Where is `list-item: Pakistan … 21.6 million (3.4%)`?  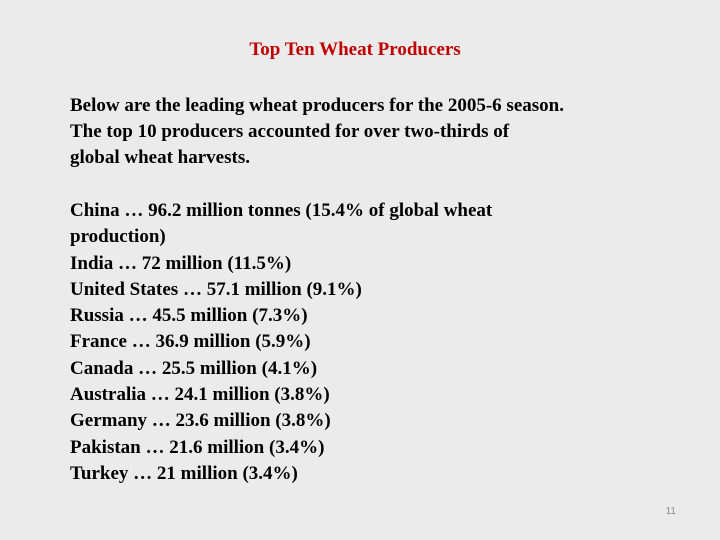 list-item: Pakistan … 21.6 million (3.4%) is located at coordinates (197, 447).